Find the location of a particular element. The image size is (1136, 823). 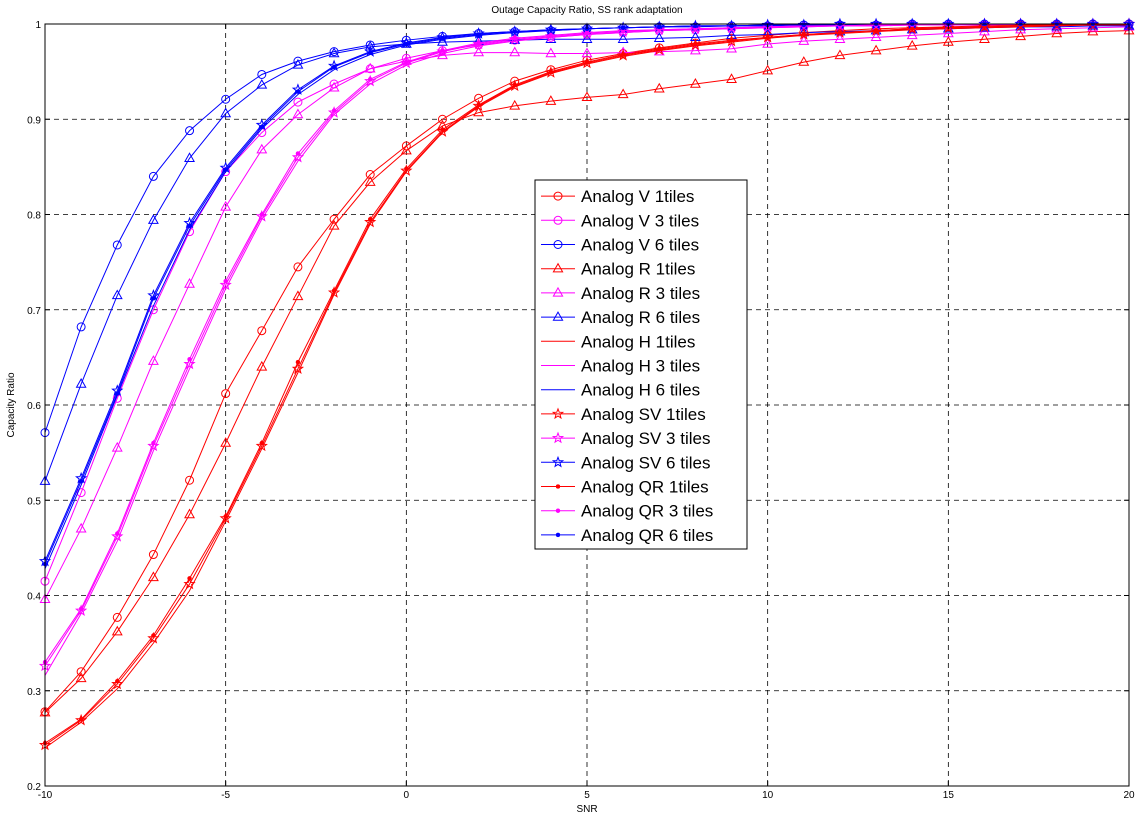

legend-label: Analog H 3 tiles is located at coordinates (640, 366).